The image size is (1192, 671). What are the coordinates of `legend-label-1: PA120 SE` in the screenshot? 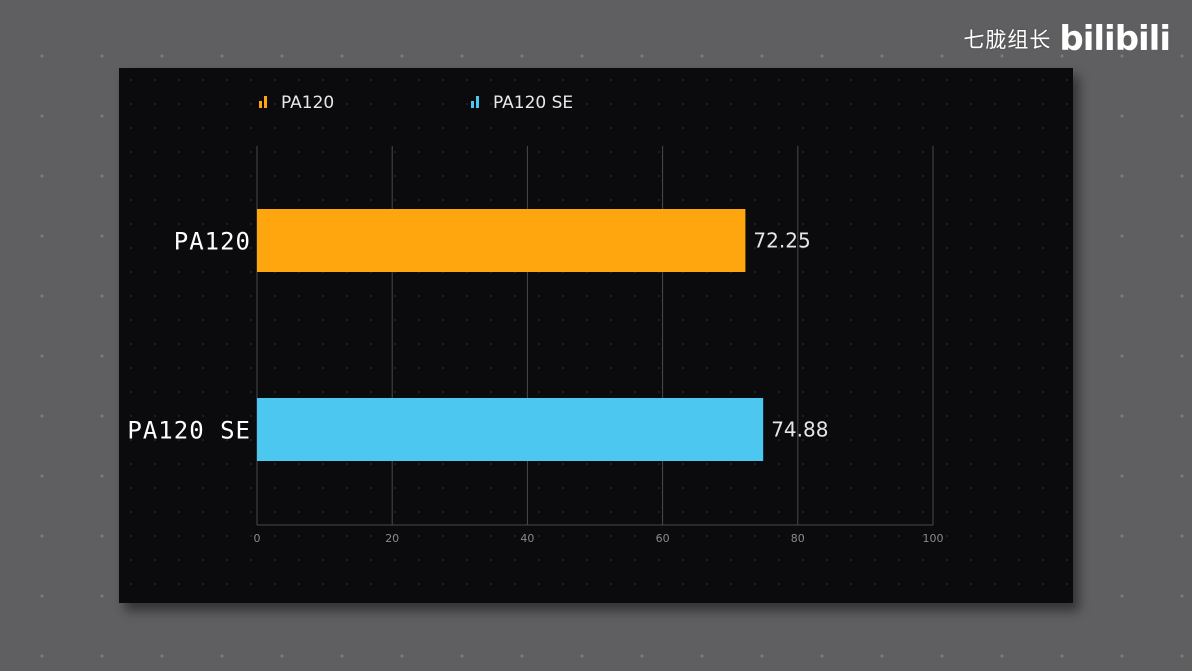 It's located at (533, 103).